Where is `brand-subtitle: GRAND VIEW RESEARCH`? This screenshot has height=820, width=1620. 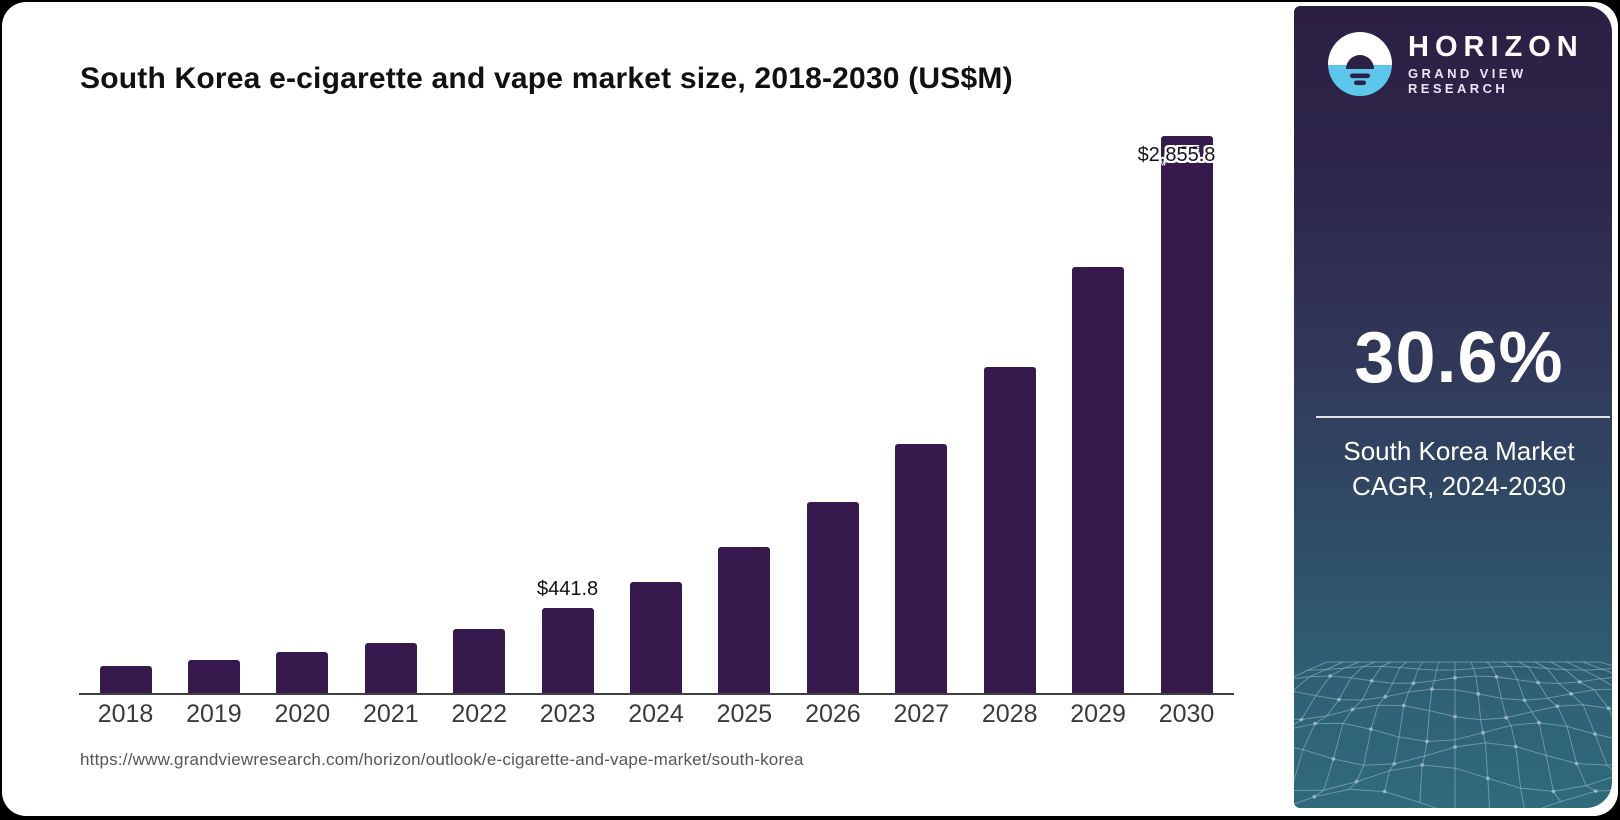 brand-subtitle: GRAND VIEW RESEARCH is located at coordinates (1467, 81).